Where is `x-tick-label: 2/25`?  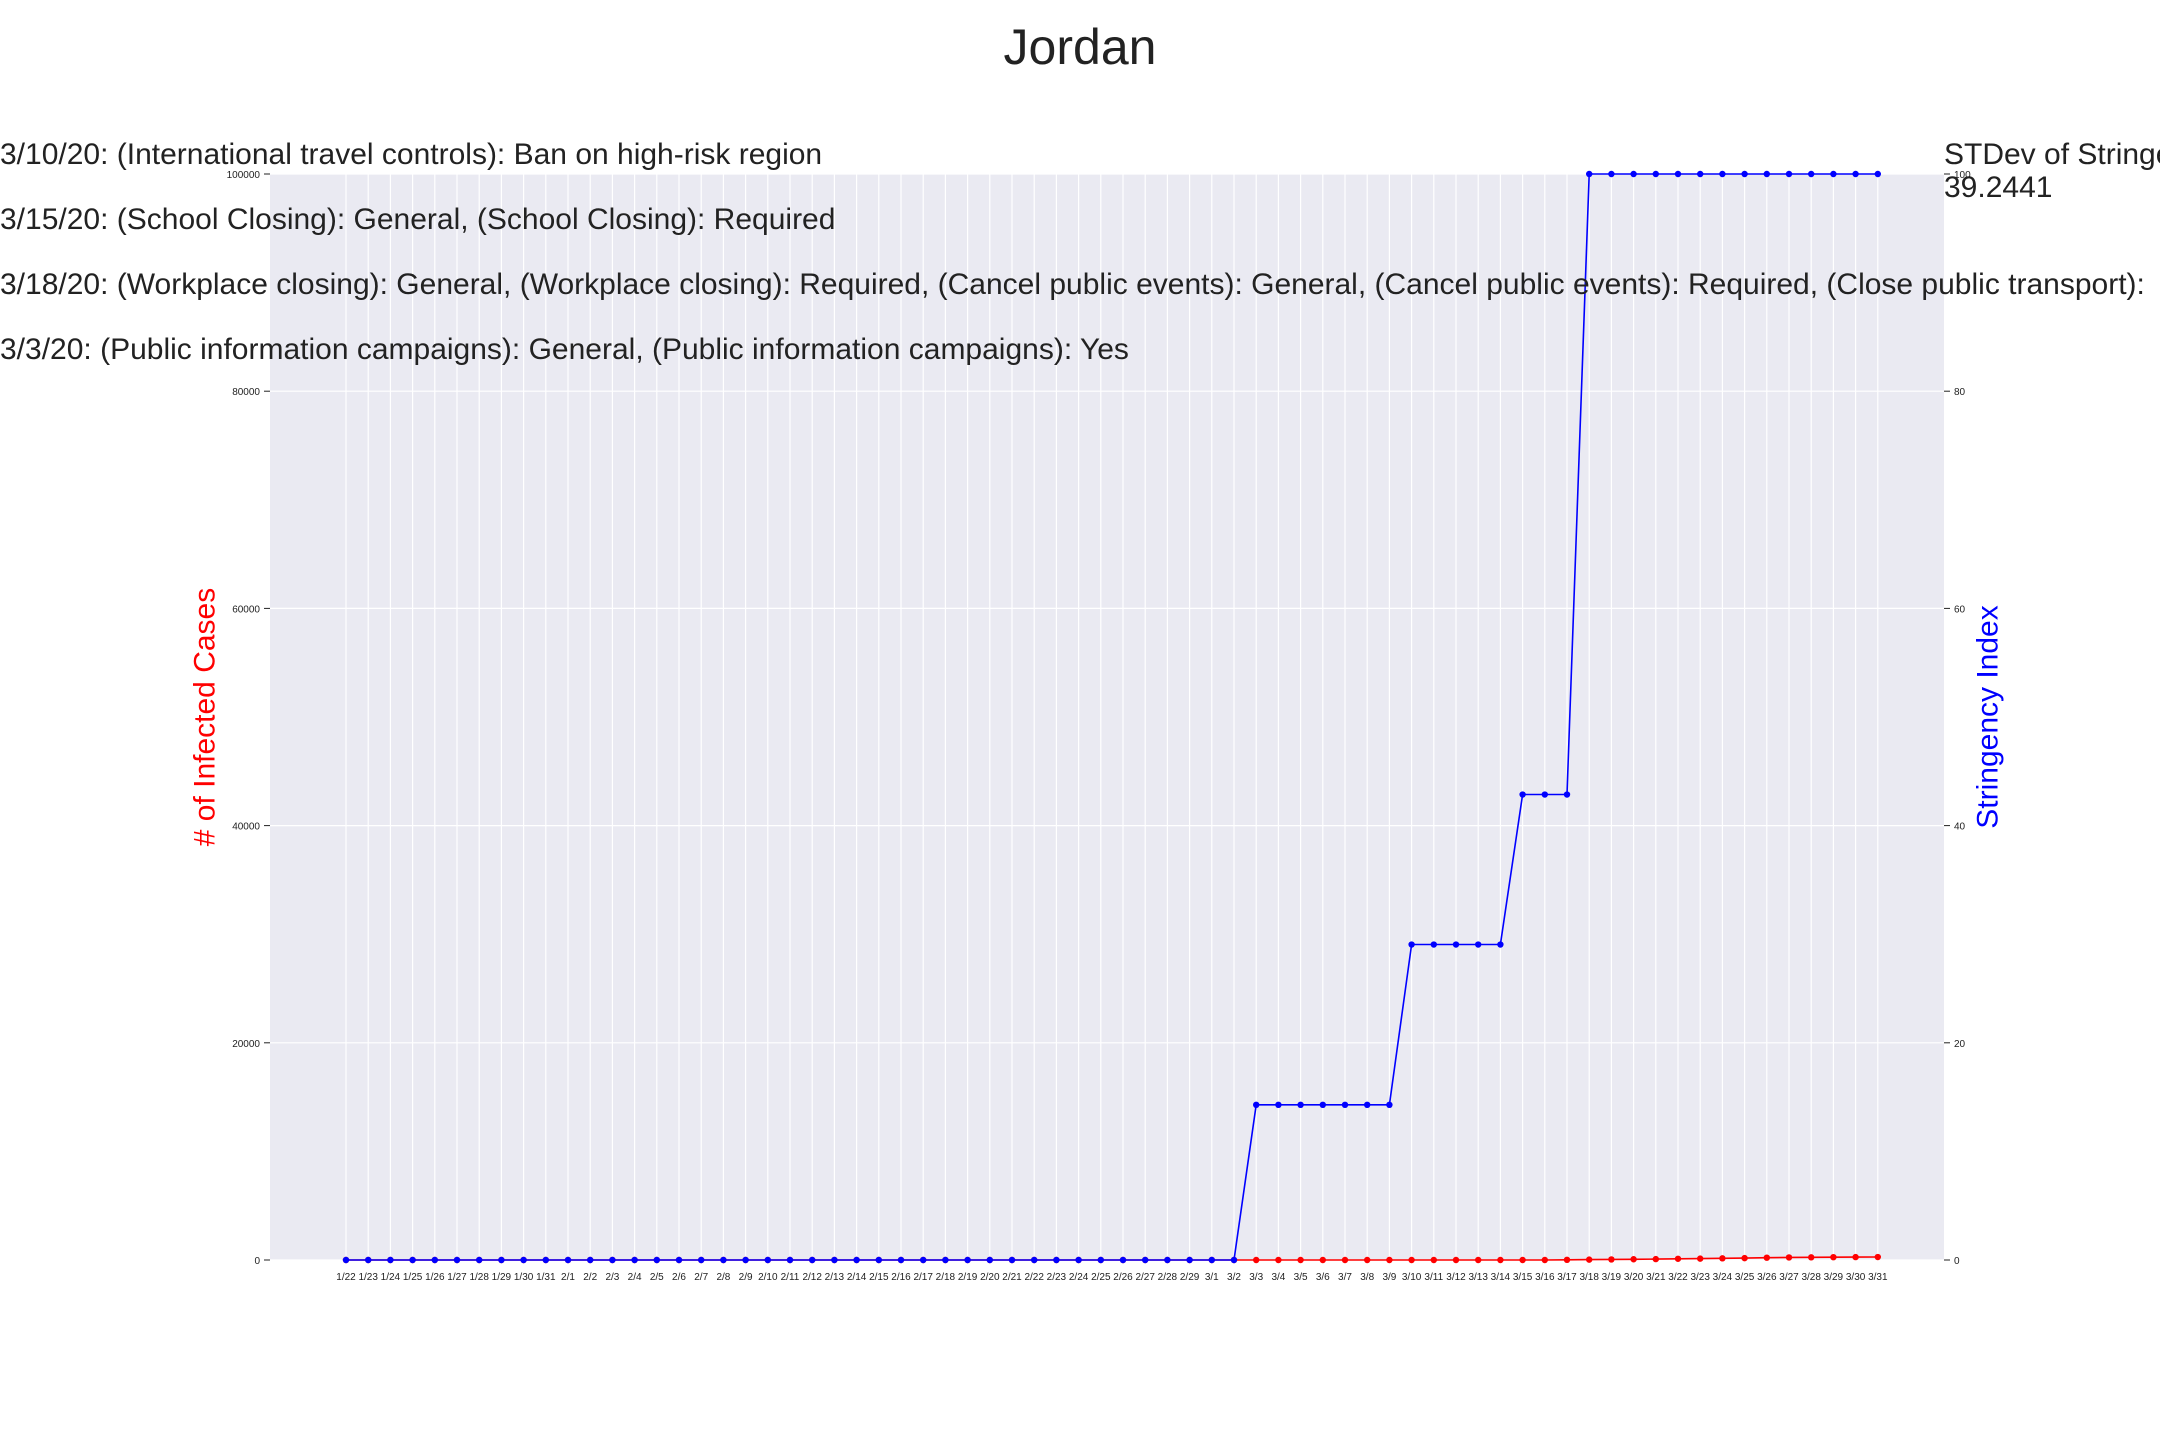 x-tick-label: 2/25 is located at coordinates (1101, 1277).